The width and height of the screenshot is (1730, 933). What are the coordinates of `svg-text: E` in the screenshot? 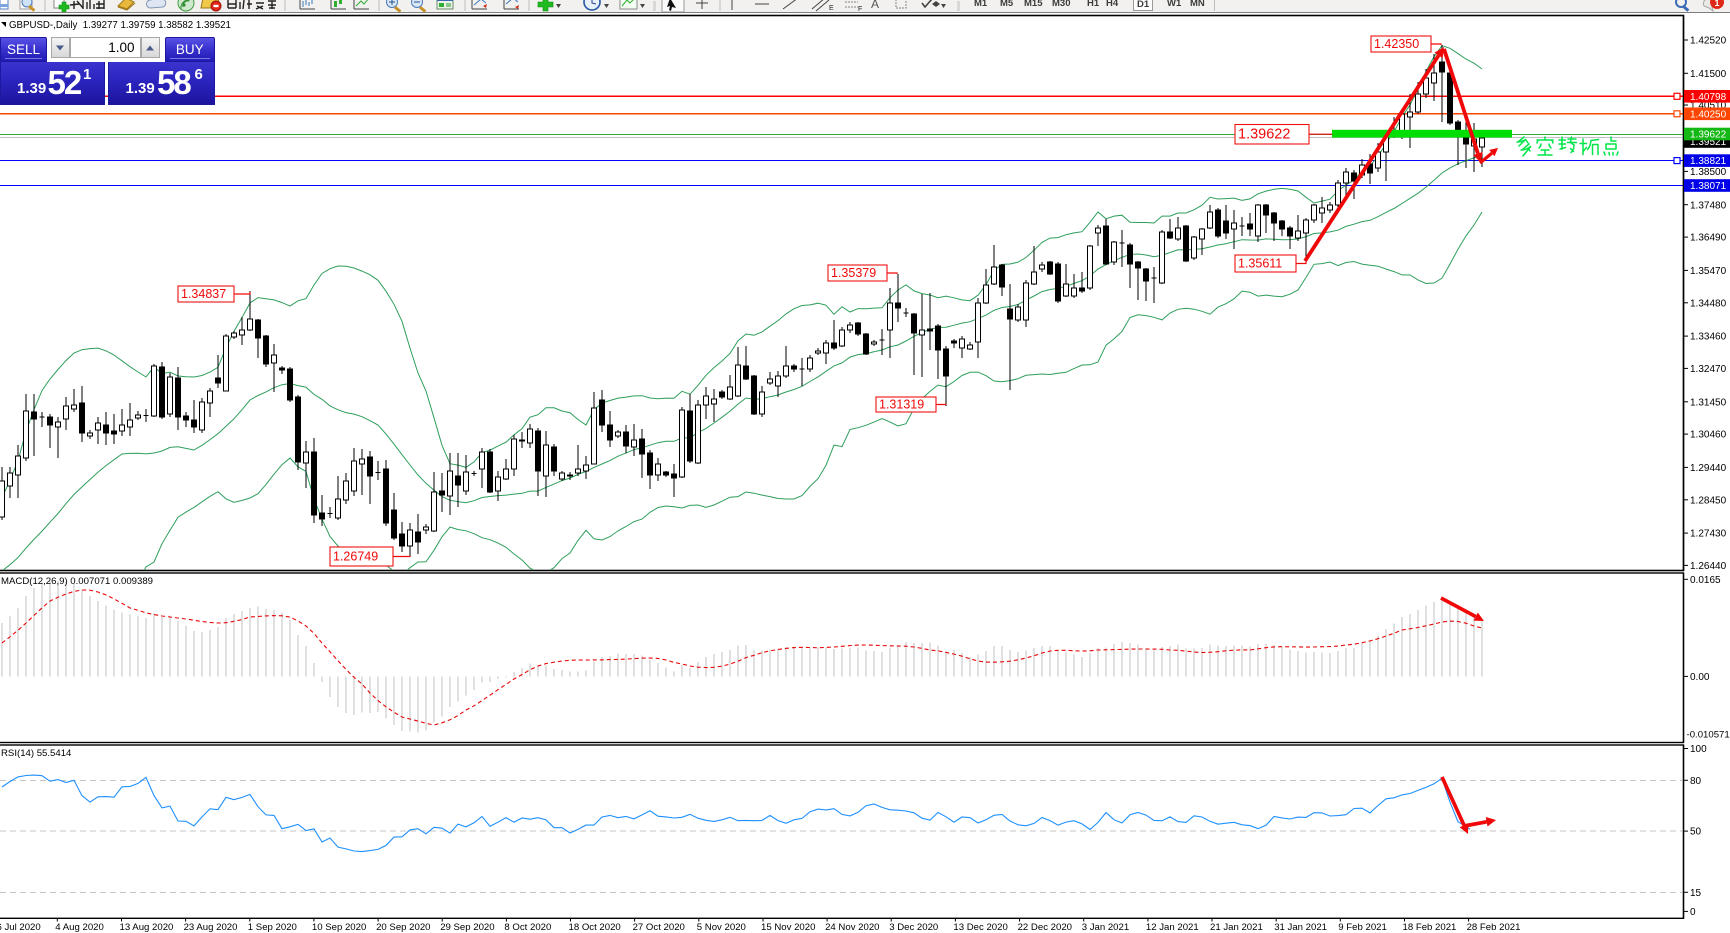 It's located at (831, 8).